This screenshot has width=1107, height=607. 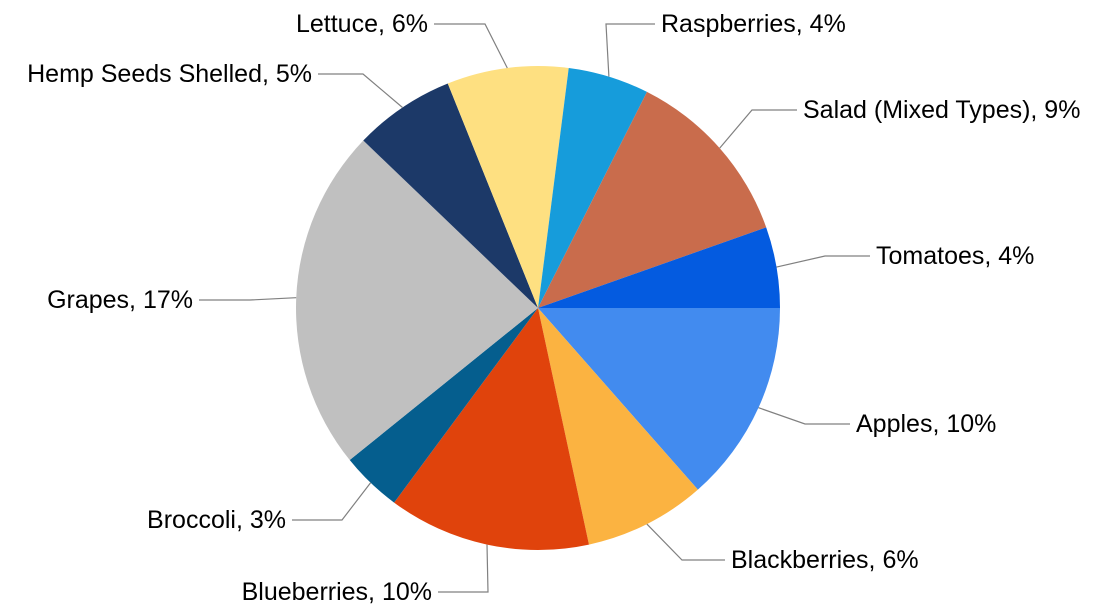 What do you see at coordinates (926, 424) in the screenshot?
I see `label-apples: Apples, 10%` at bounding box center [926, 424].